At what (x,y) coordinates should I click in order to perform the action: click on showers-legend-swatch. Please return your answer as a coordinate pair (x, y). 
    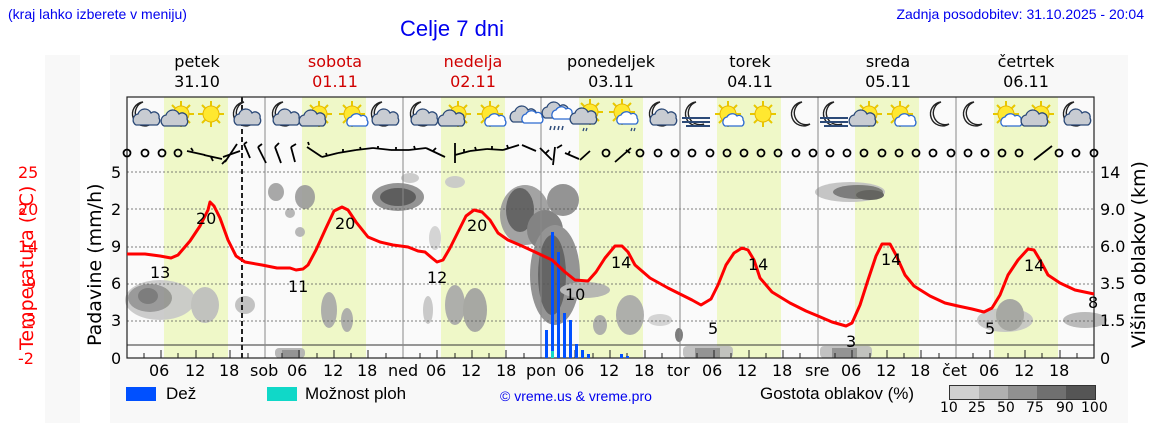
    Looking at the image, I should click on (282, 394).